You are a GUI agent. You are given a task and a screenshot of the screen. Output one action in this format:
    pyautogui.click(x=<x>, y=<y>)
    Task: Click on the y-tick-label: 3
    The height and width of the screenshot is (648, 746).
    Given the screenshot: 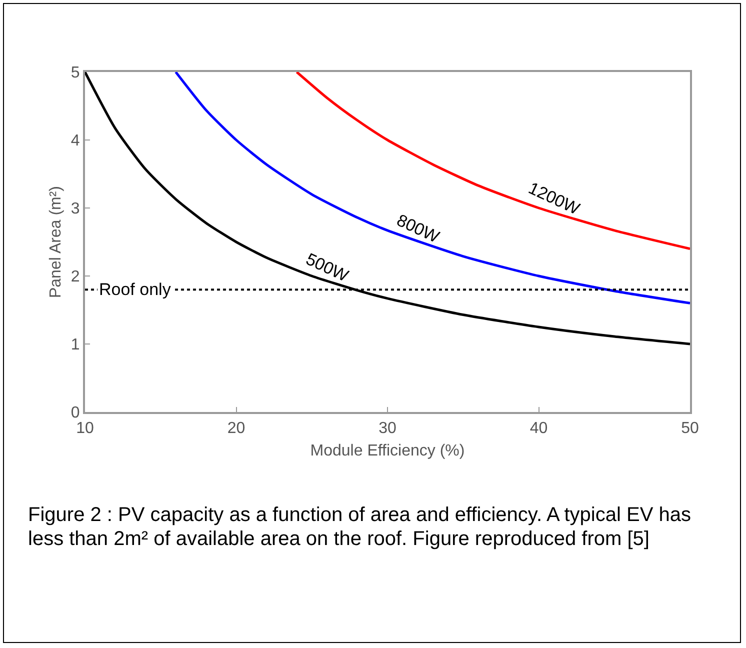 What is the action you would take?
    pyautogui.click(x=75, y=209)
    